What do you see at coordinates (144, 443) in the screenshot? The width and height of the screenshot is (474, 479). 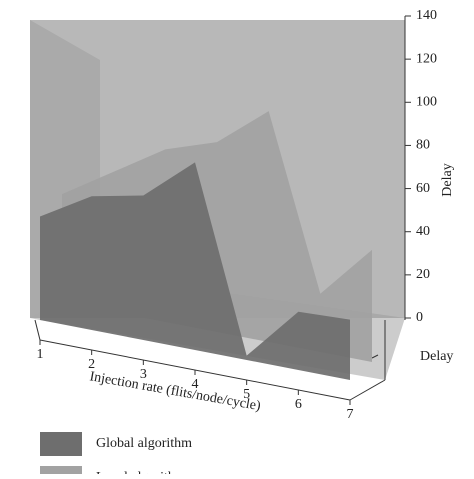 I see `legend-label: Global algorithm` at bounding box center [144, 443].